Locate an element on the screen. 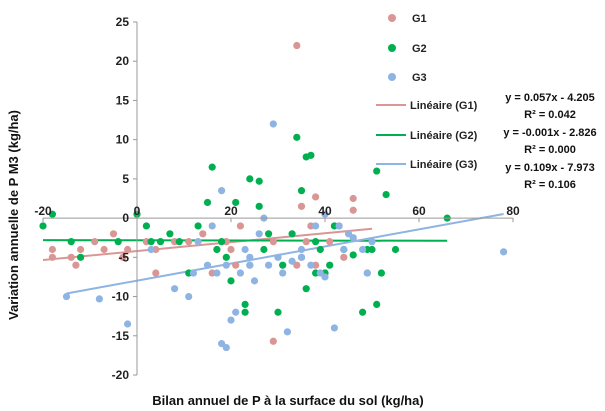  y-tick-label: 25 is located at coordinates (123, 22).